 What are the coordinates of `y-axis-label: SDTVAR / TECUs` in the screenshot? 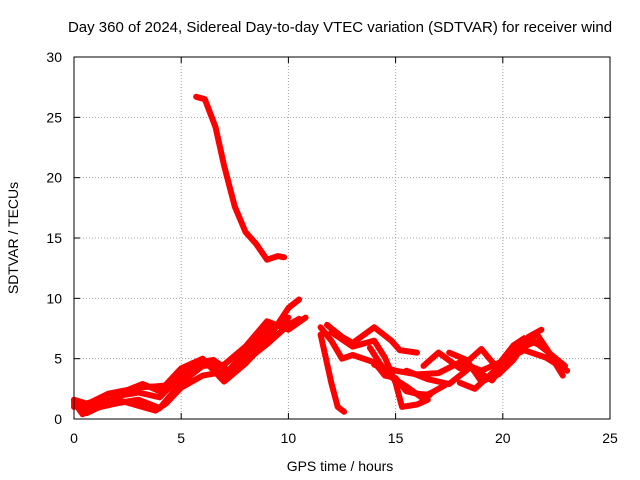 It's located at (13, 238).